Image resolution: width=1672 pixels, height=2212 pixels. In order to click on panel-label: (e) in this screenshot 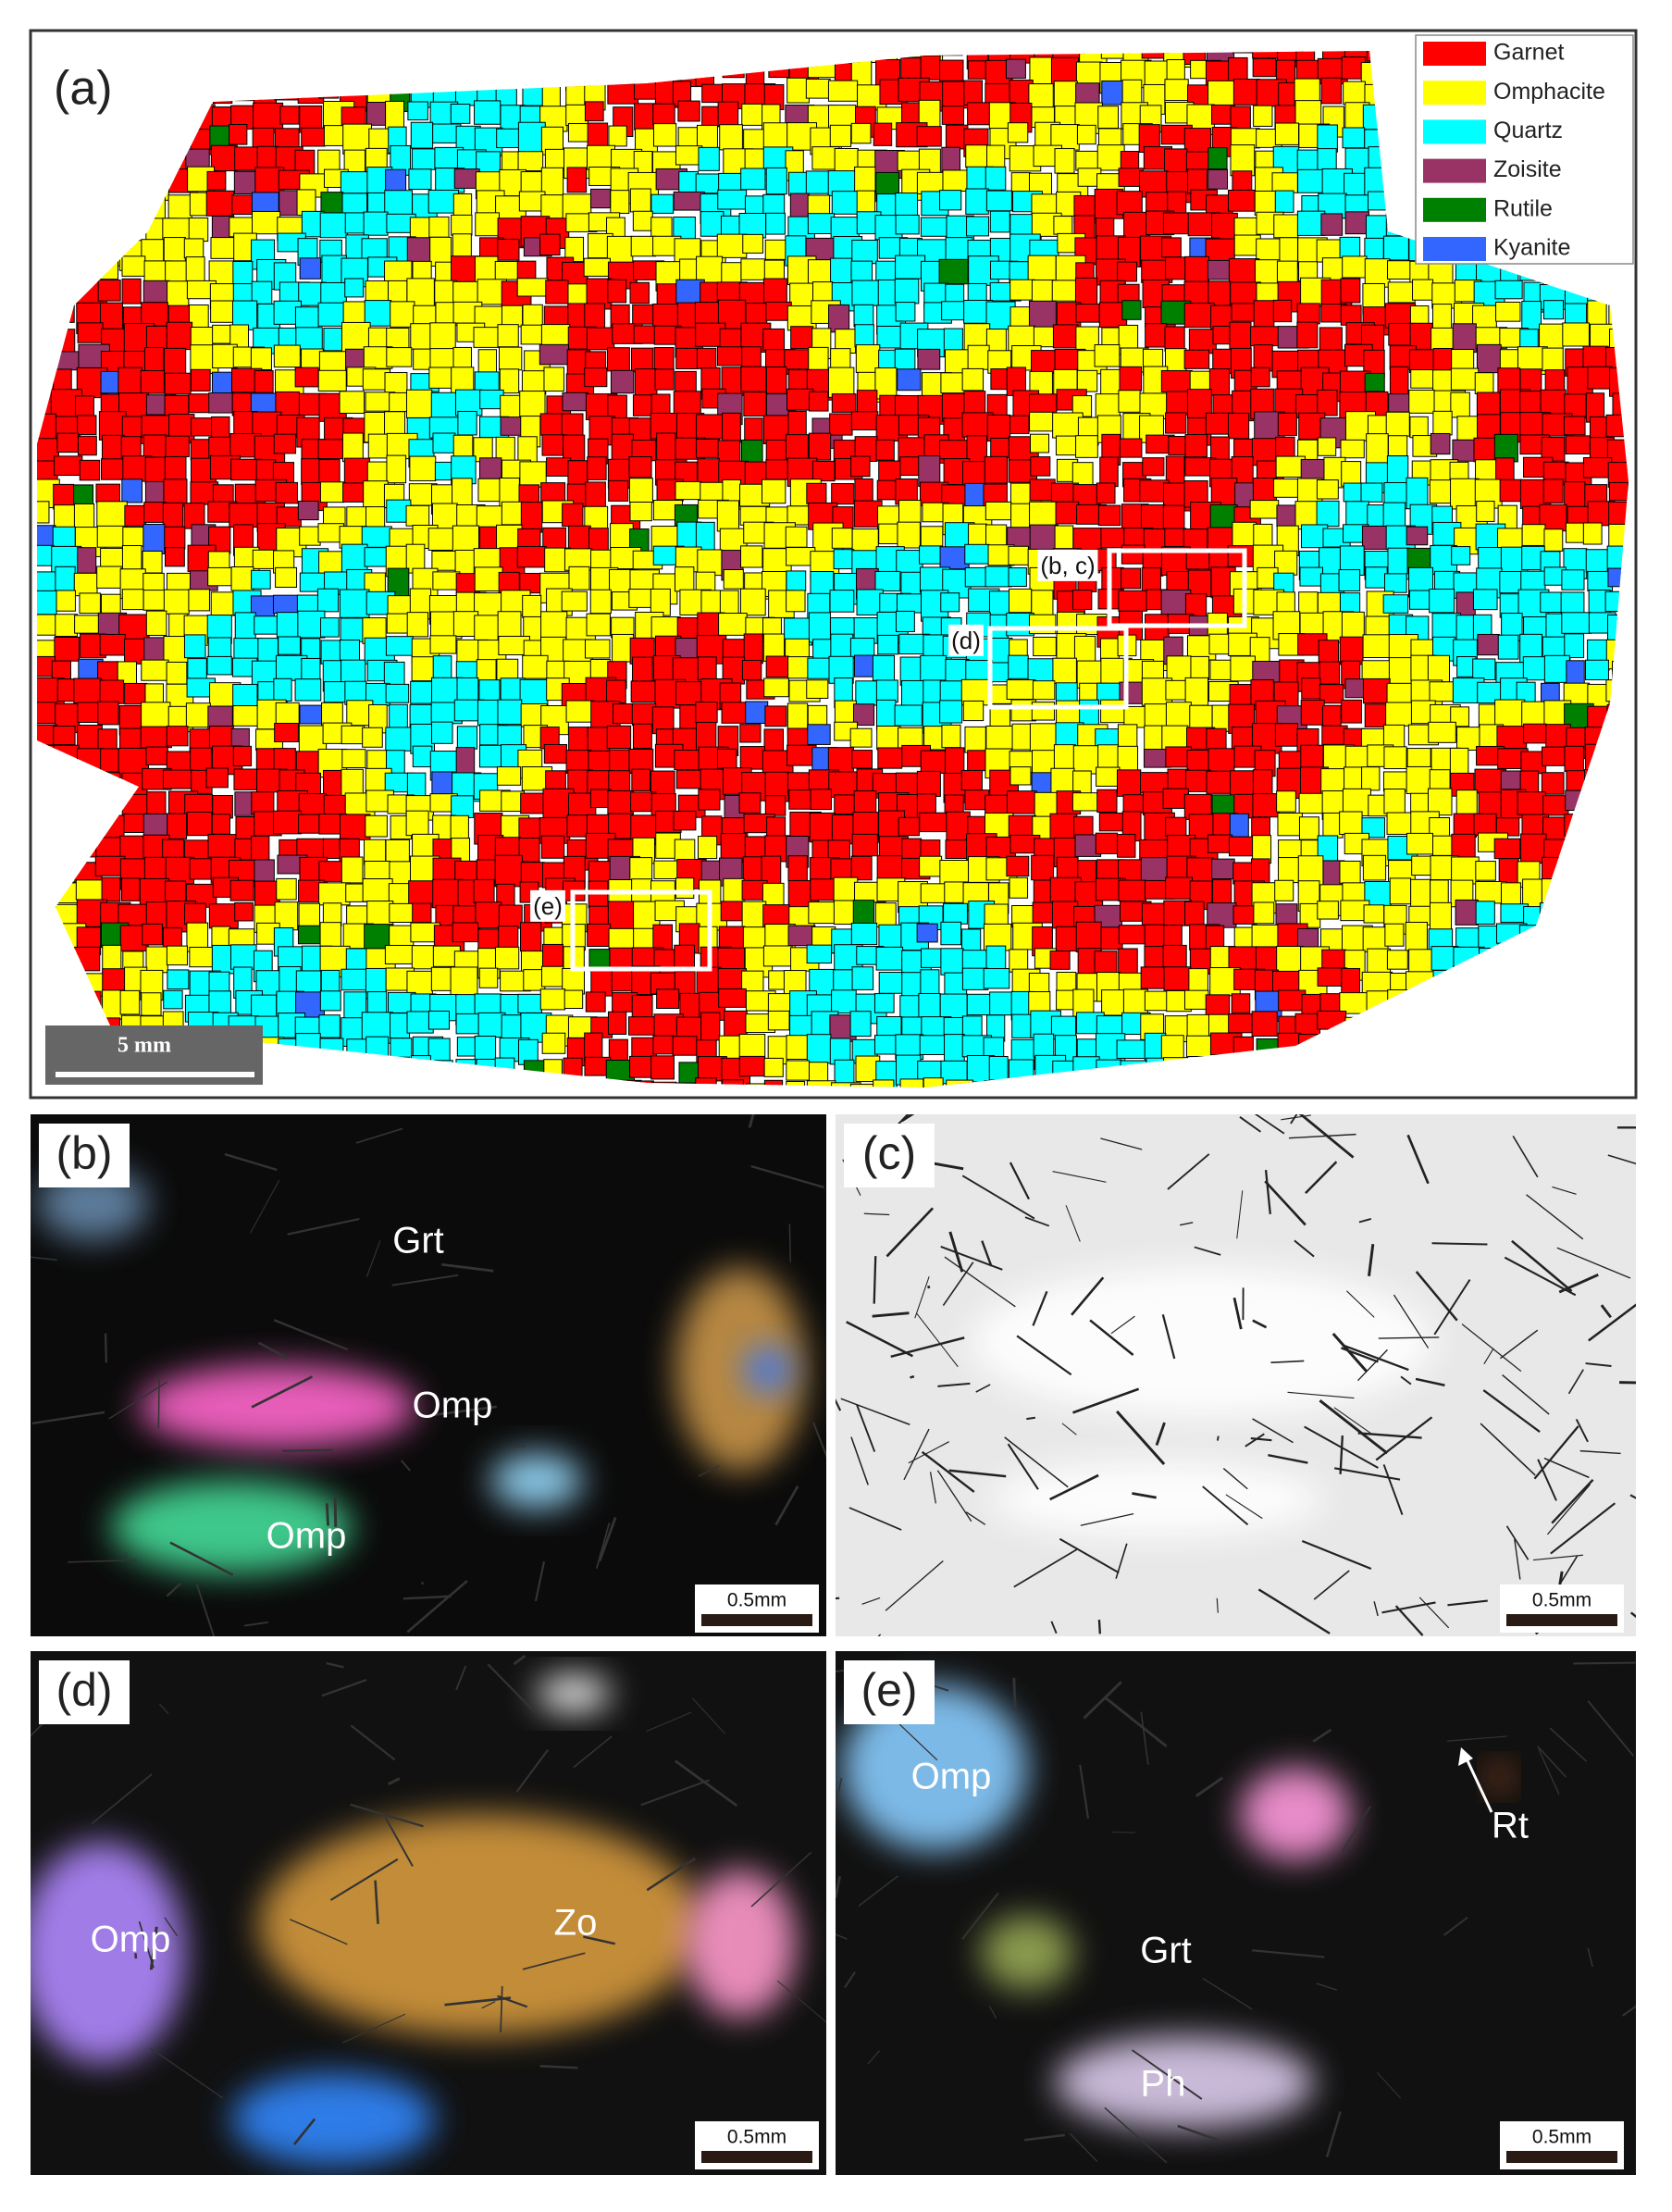, I will do `click(889, 1690)`.